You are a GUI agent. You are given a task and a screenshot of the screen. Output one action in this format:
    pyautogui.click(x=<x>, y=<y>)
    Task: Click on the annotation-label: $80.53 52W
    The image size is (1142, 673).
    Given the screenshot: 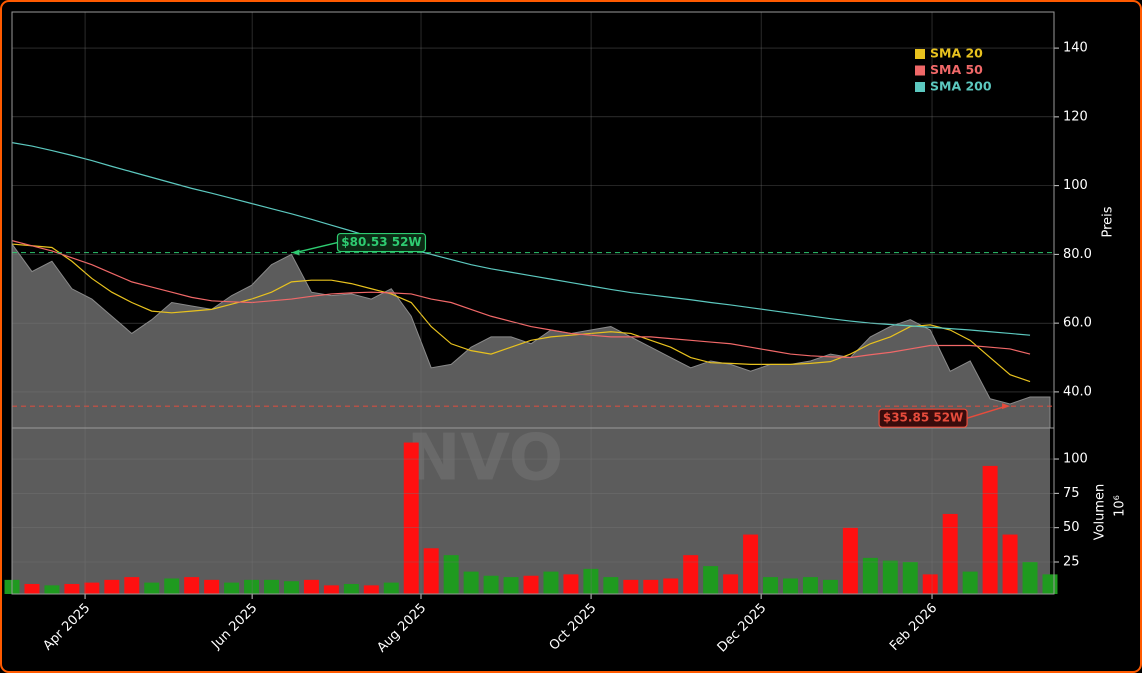 What is the action you would take?
    pyautogui.click(x=381, y=242)
    